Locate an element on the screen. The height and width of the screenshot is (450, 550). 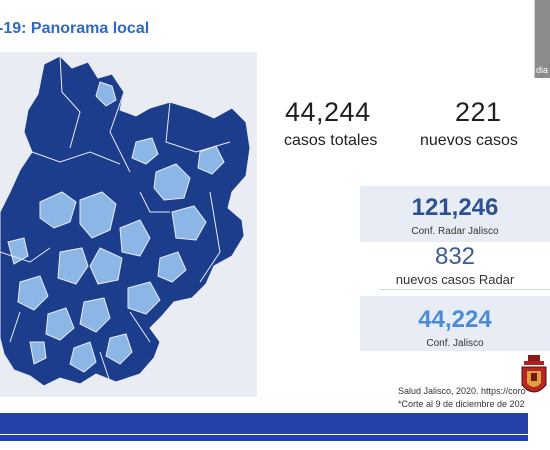
radar-label: Conf. Radar Jalisco is located at coordinates (455, 231).